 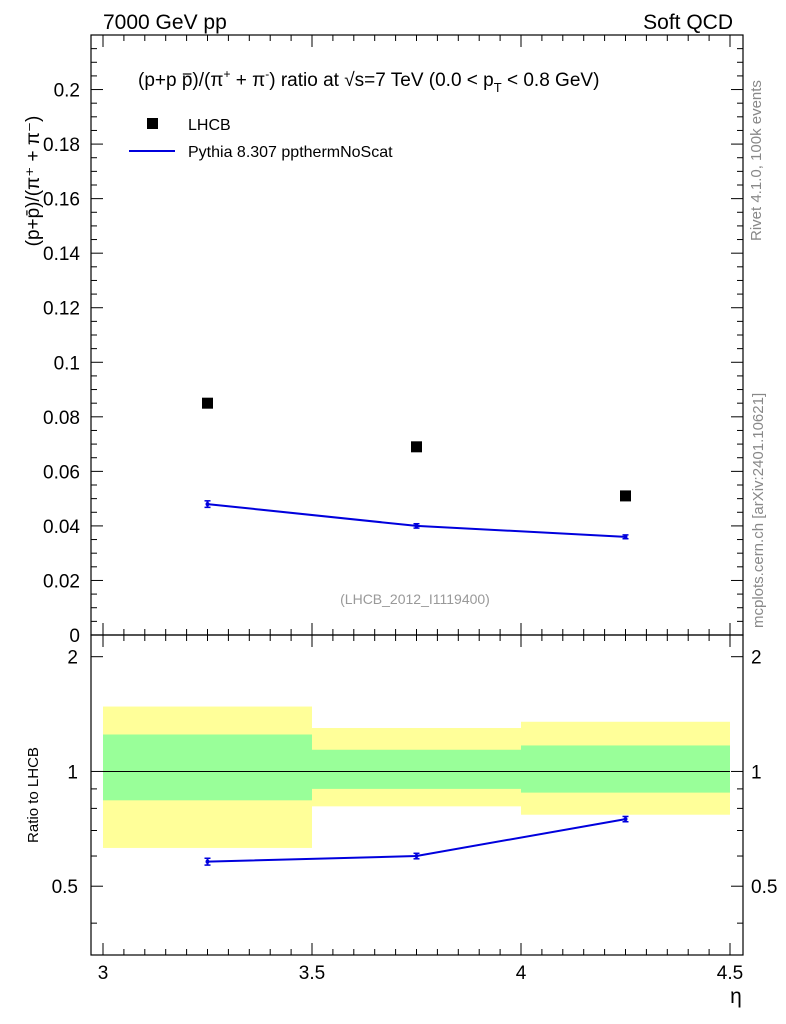 I want to click on title-s: s=7 TeV (0.0 < p, so click(x=424, y=80).